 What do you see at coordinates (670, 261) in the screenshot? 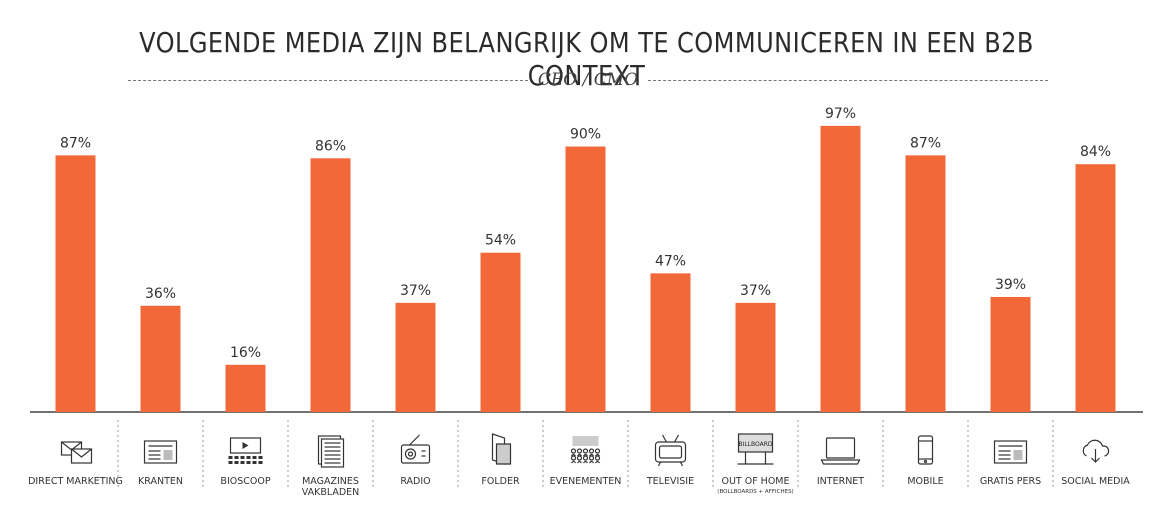
I see `data-label: 47%` at bounding box center [670, 261].